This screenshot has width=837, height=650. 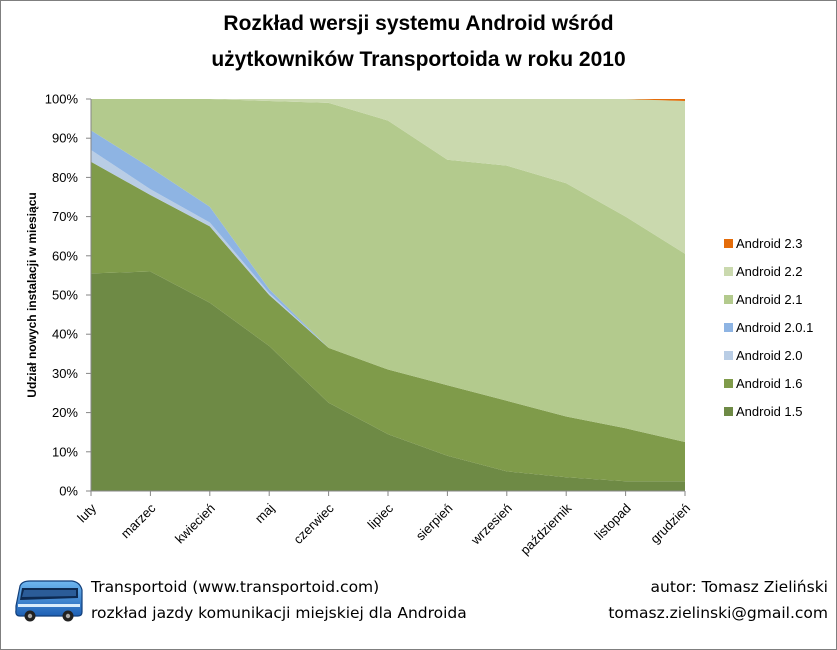 I want to click on x-tick-label: luty, so click(x=86, y=512).